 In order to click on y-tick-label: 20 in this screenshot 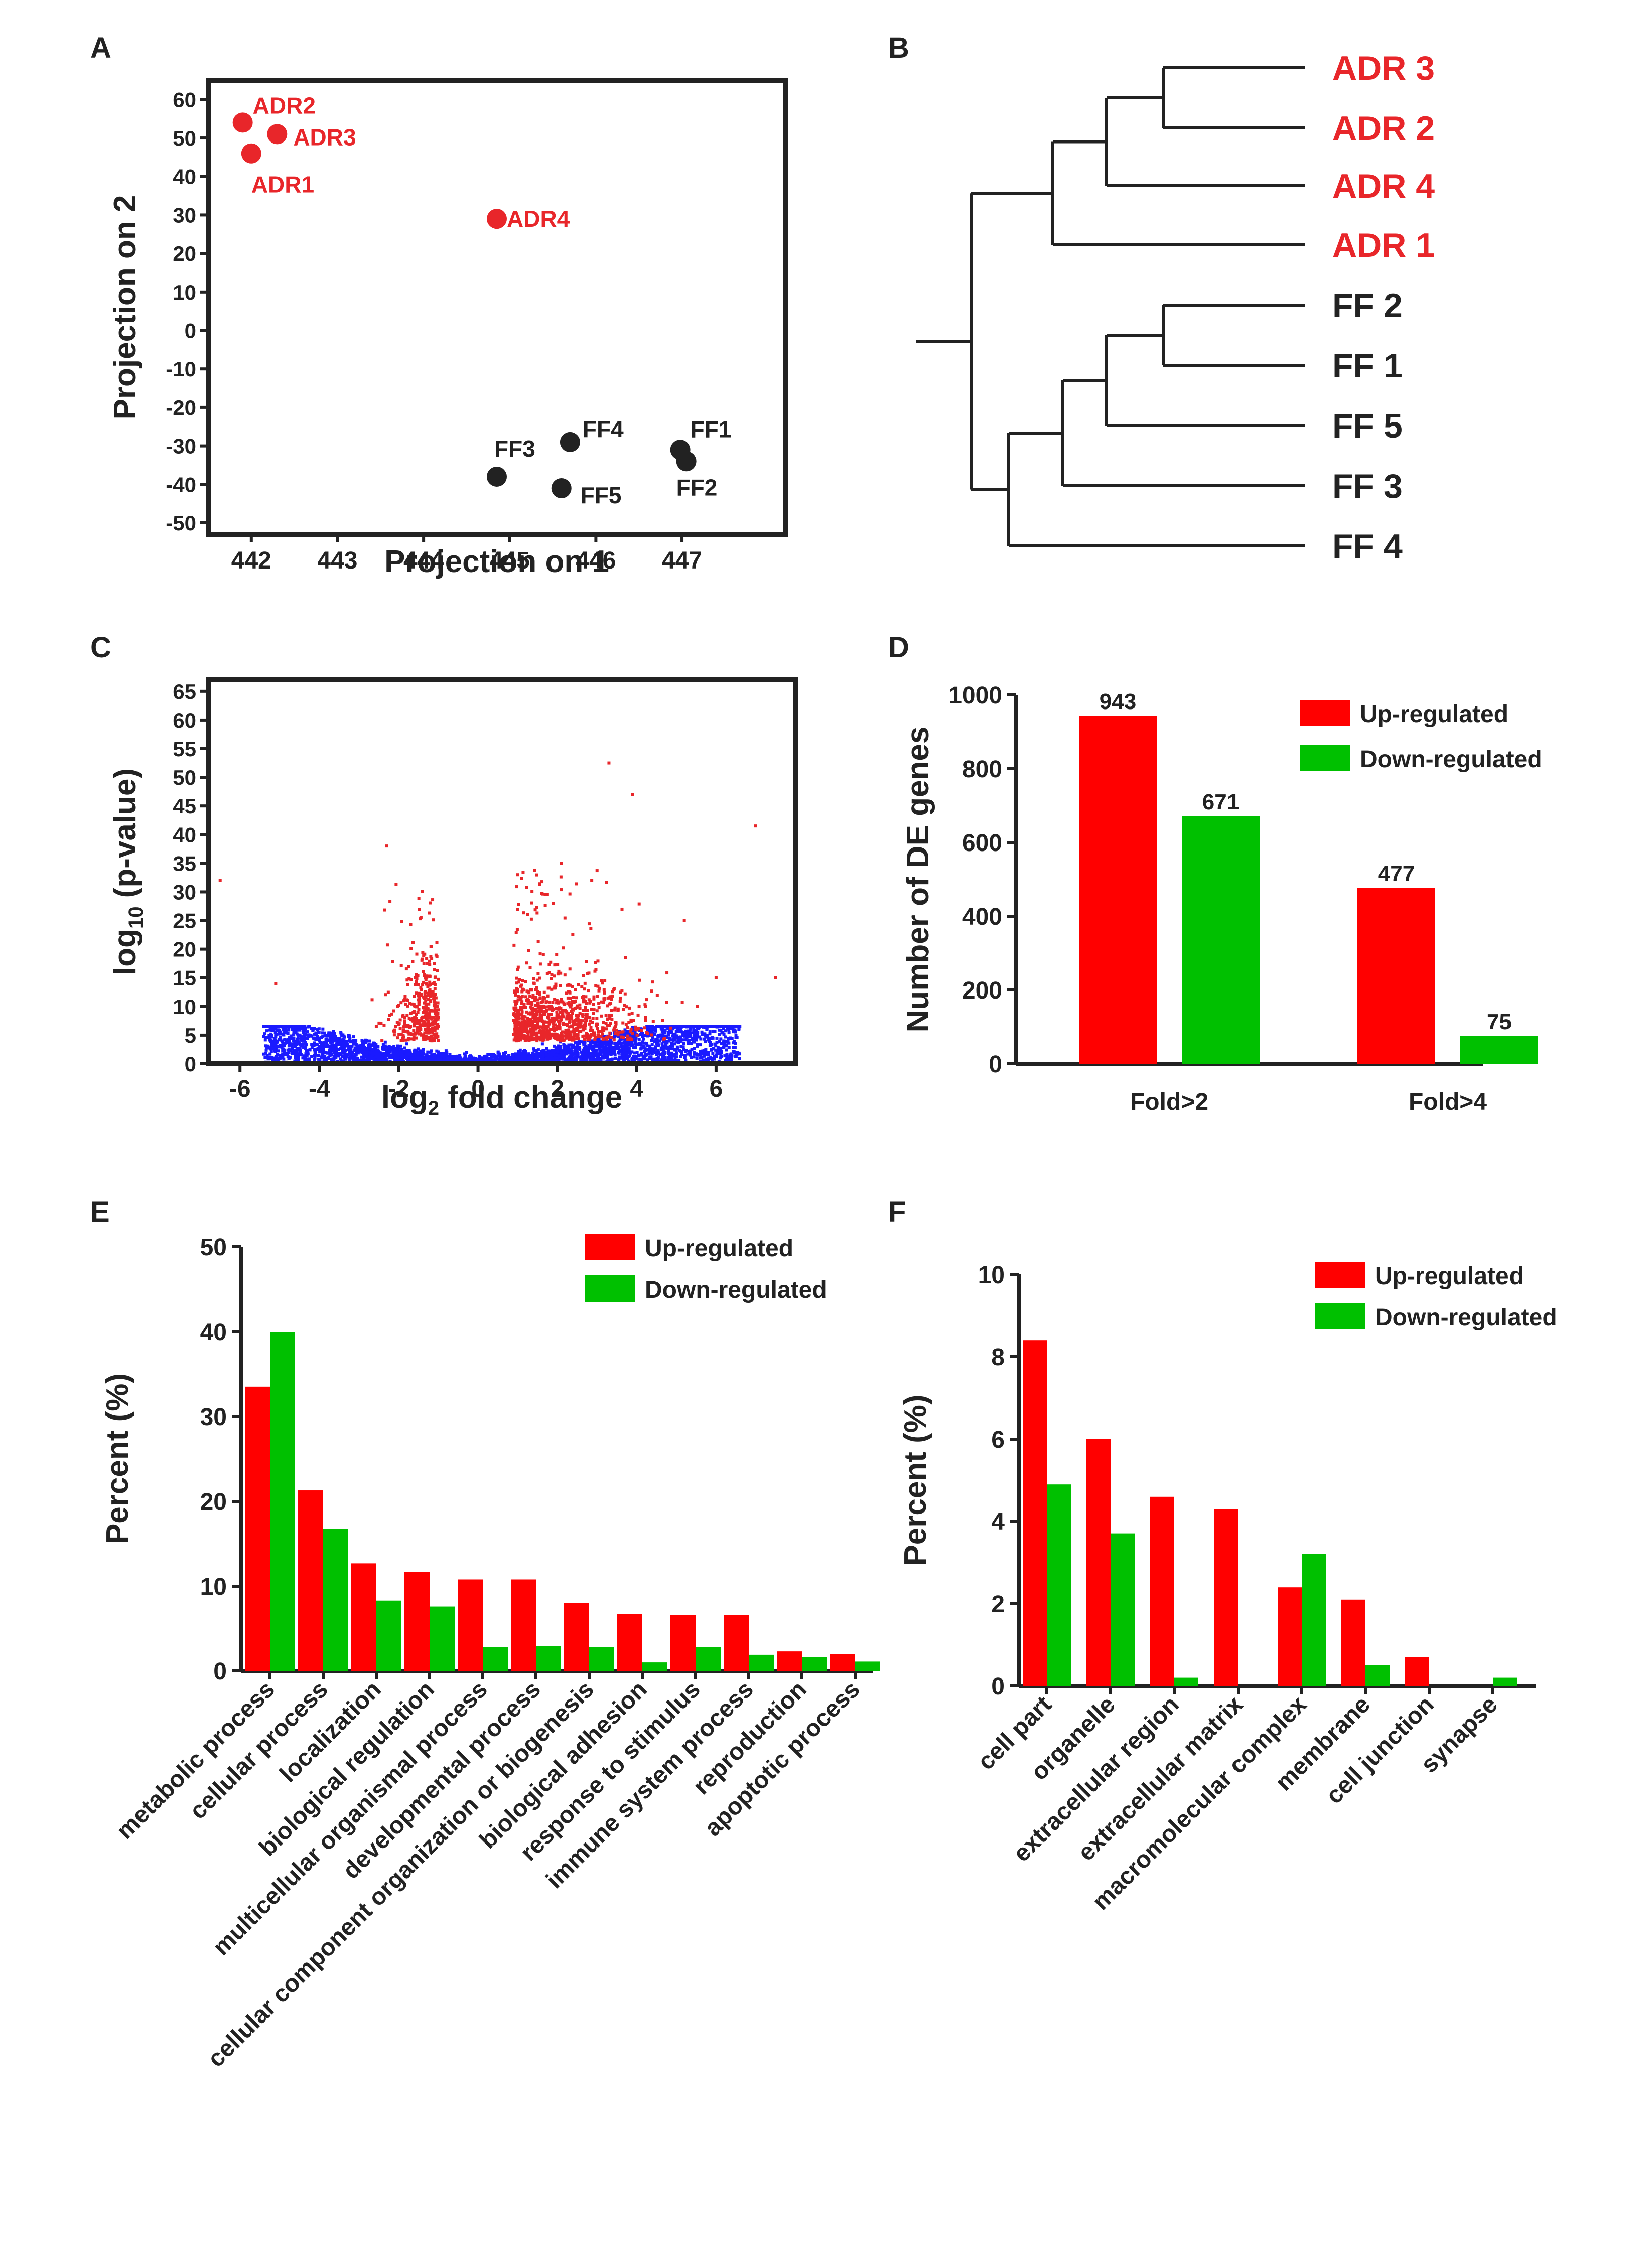, I will do `click(213, 1502)`.